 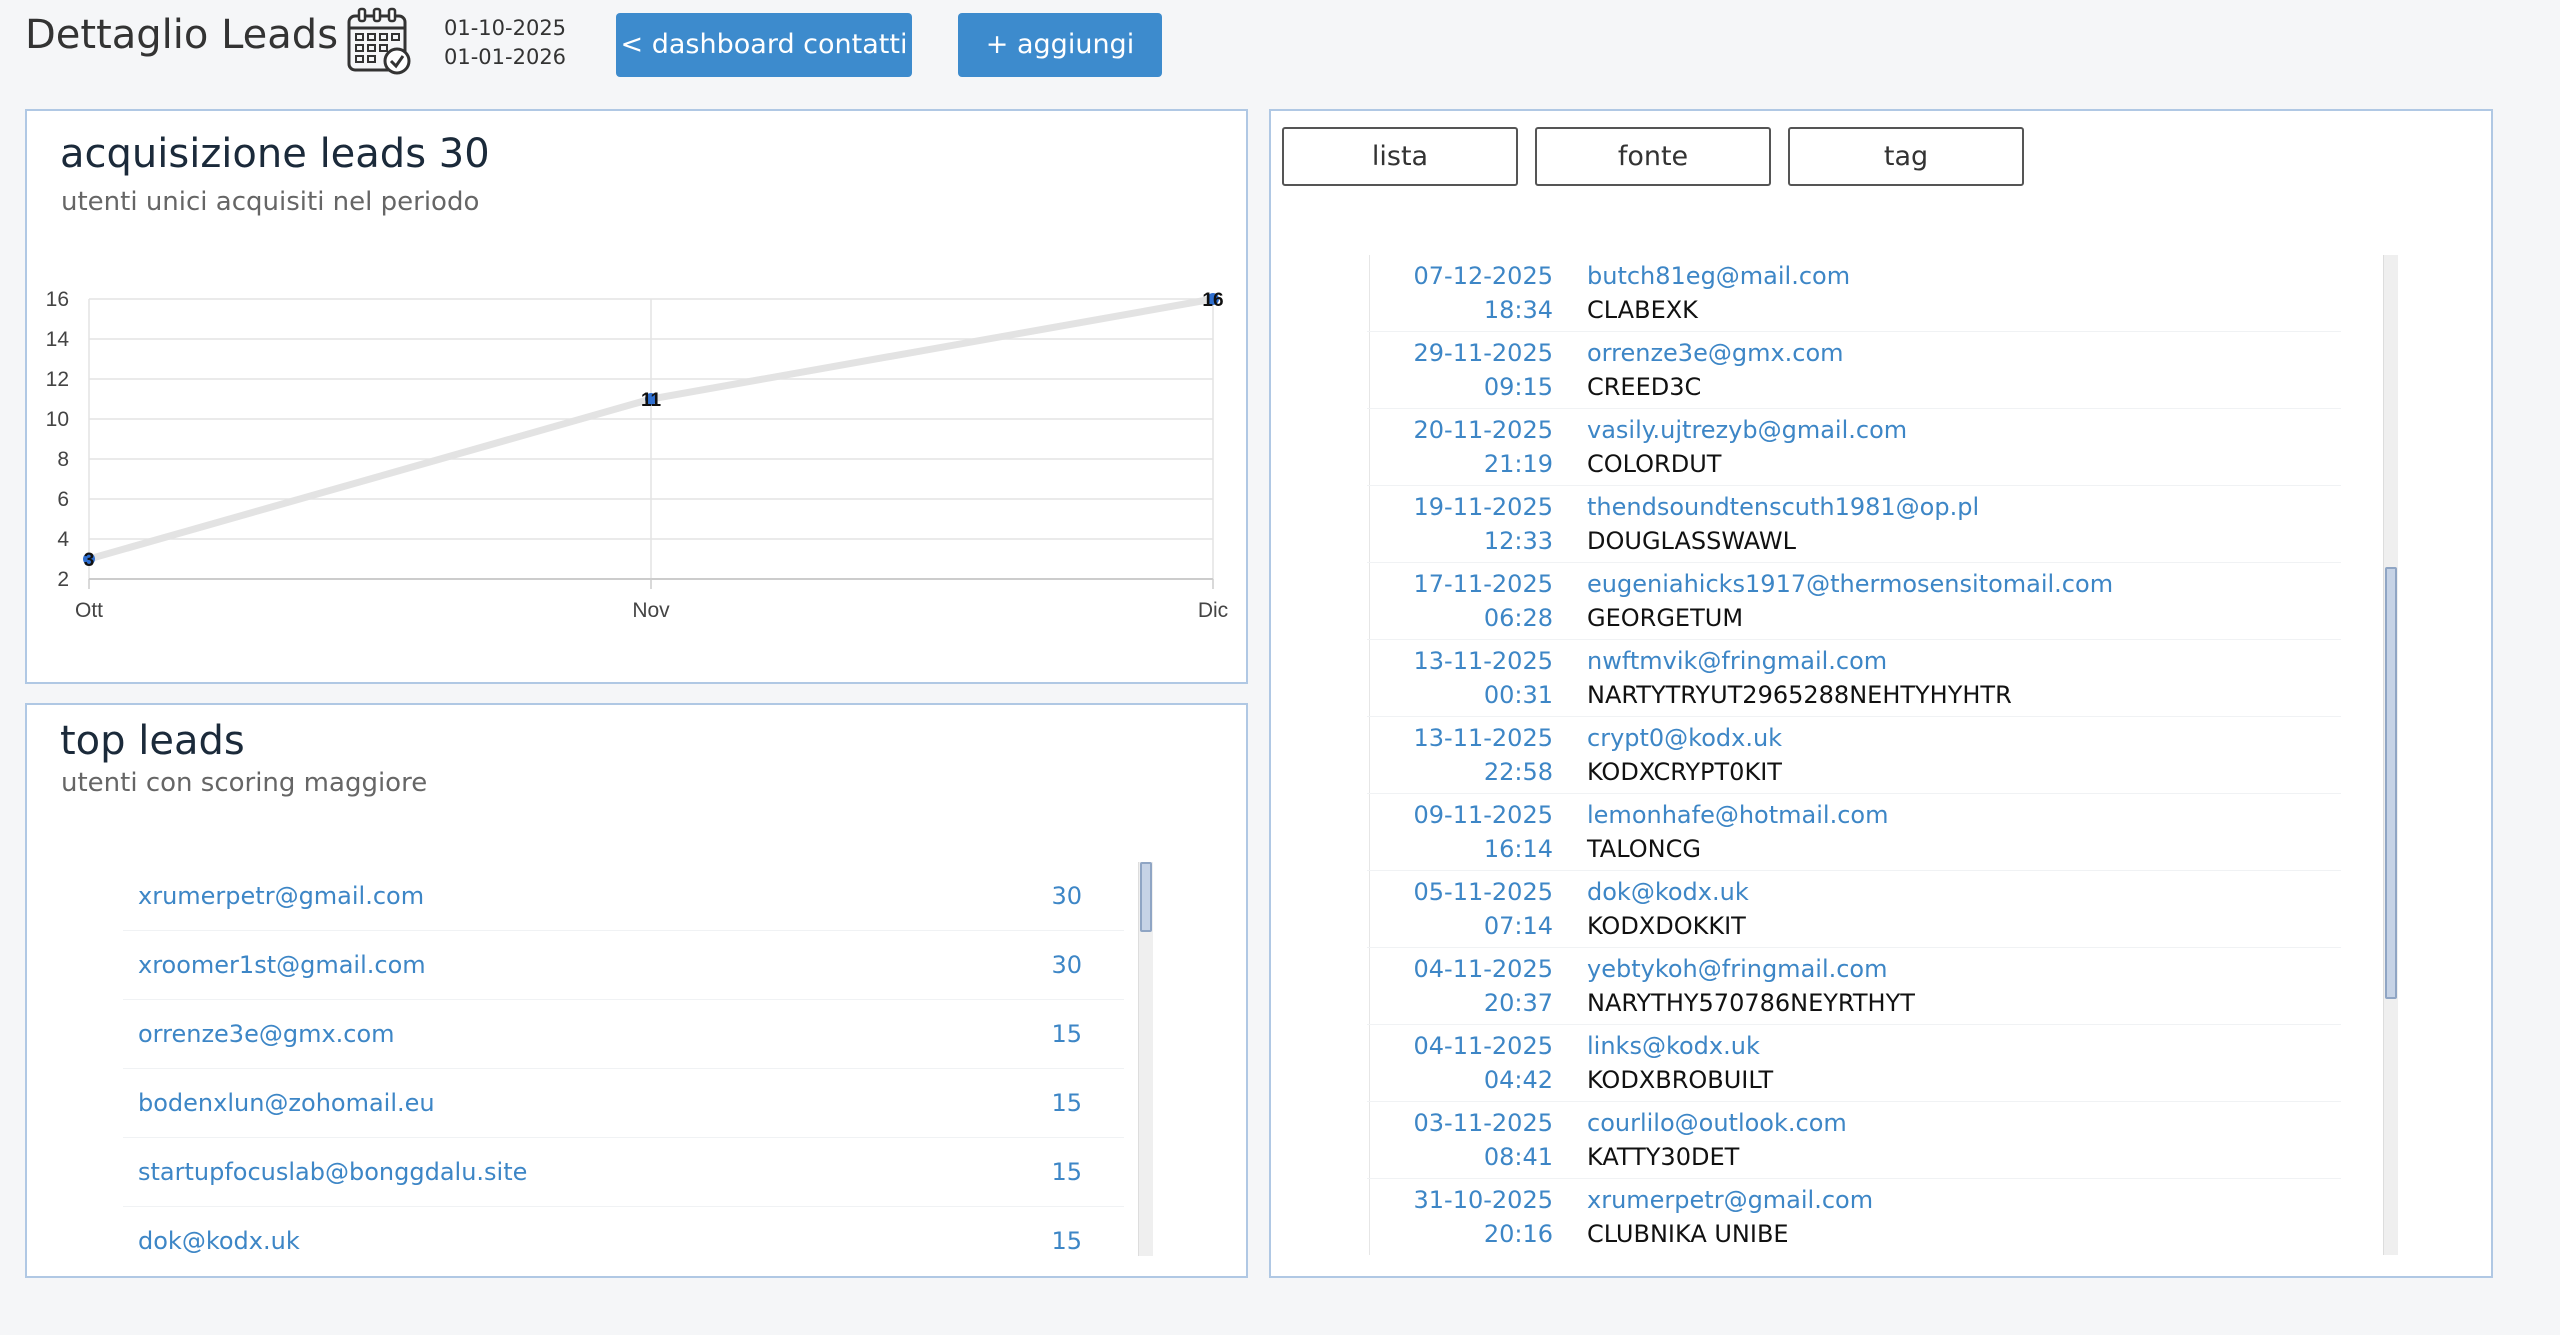 I want to click on lead-datetime: 09-11-2025 16:14, so click(x=1460, y=832).